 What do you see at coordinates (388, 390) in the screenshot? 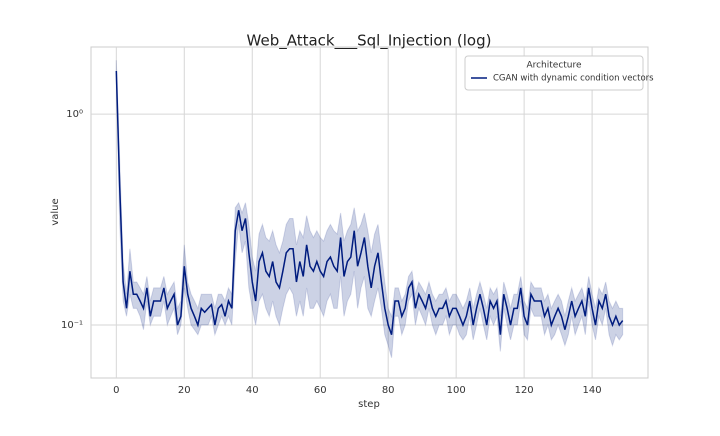
I see `x-tick-label: 80` at bounding box center [388, 390].